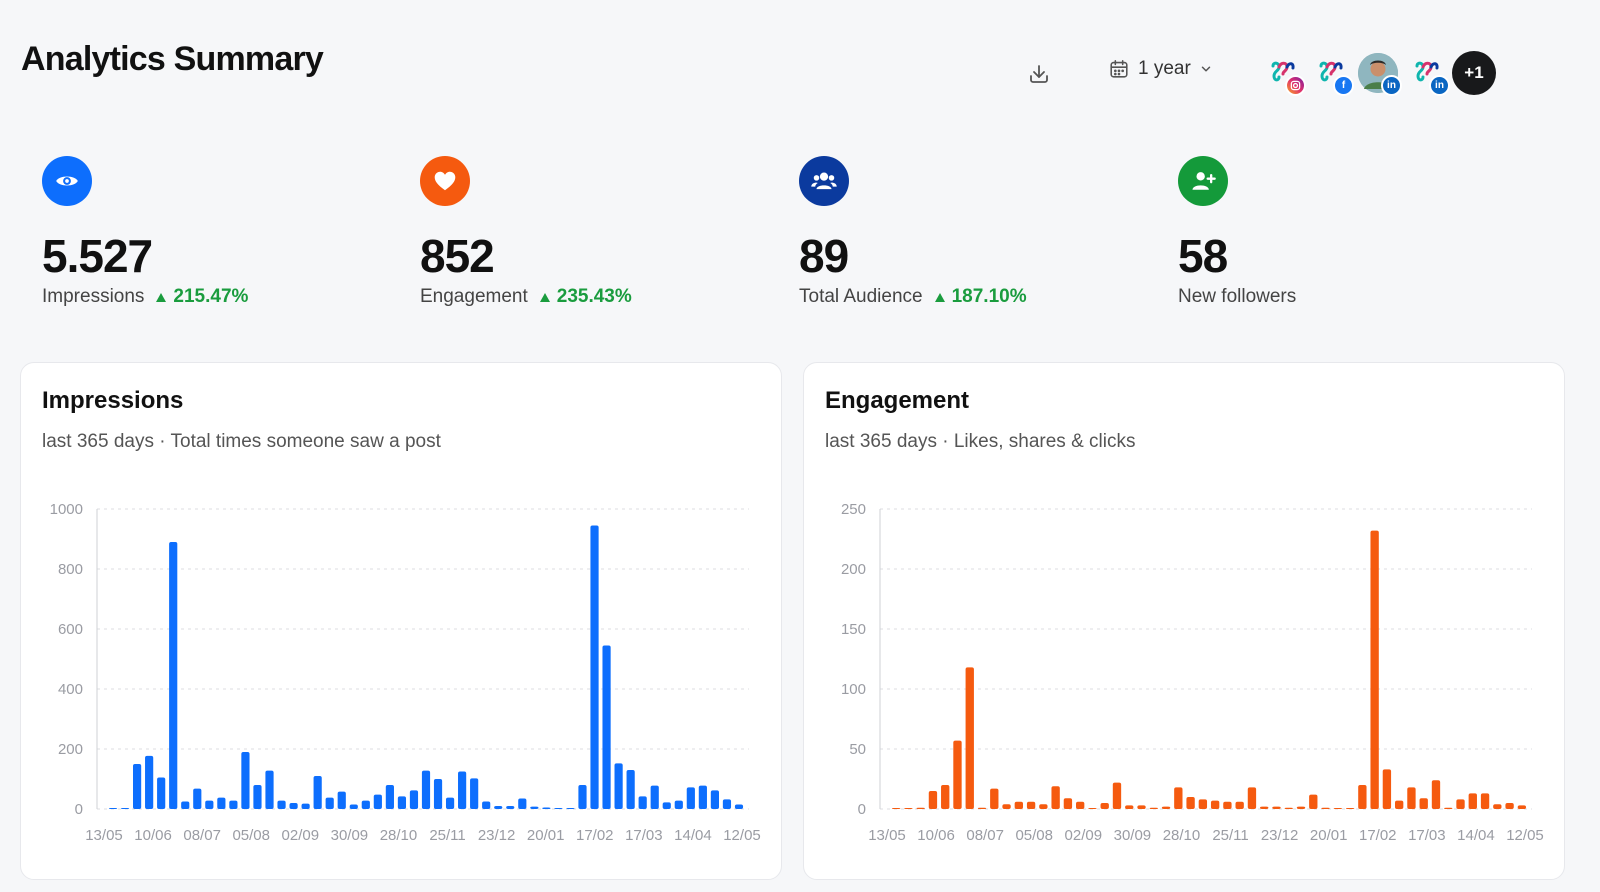 This screenshot has height=892, width=1600. I want to click on more-accounts-button: +1, so click(1474, 73).